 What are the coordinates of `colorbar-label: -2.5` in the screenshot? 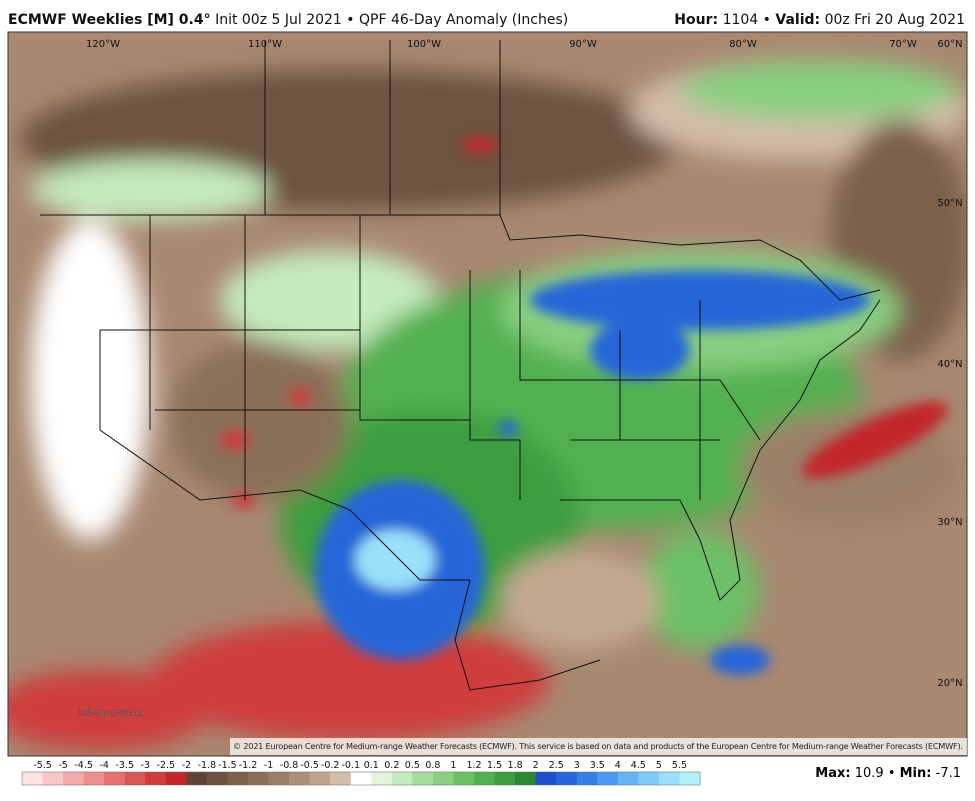 It's located at (166, 765).